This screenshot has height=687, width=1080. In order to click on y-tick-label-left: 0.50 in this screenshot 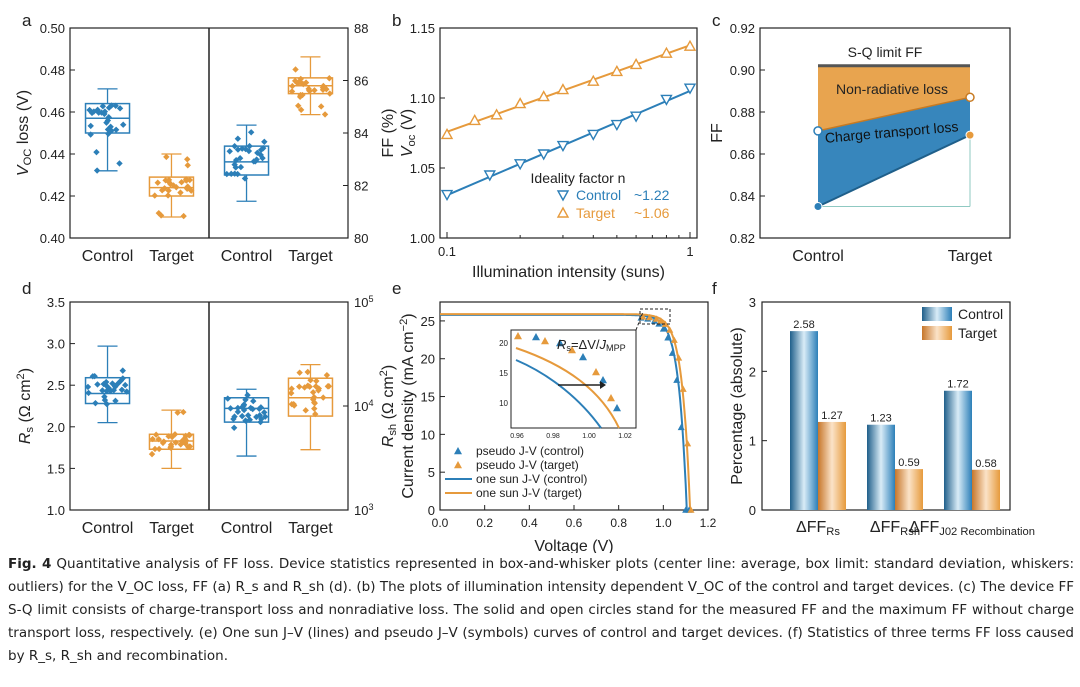, I will do `click(52, 28)`.